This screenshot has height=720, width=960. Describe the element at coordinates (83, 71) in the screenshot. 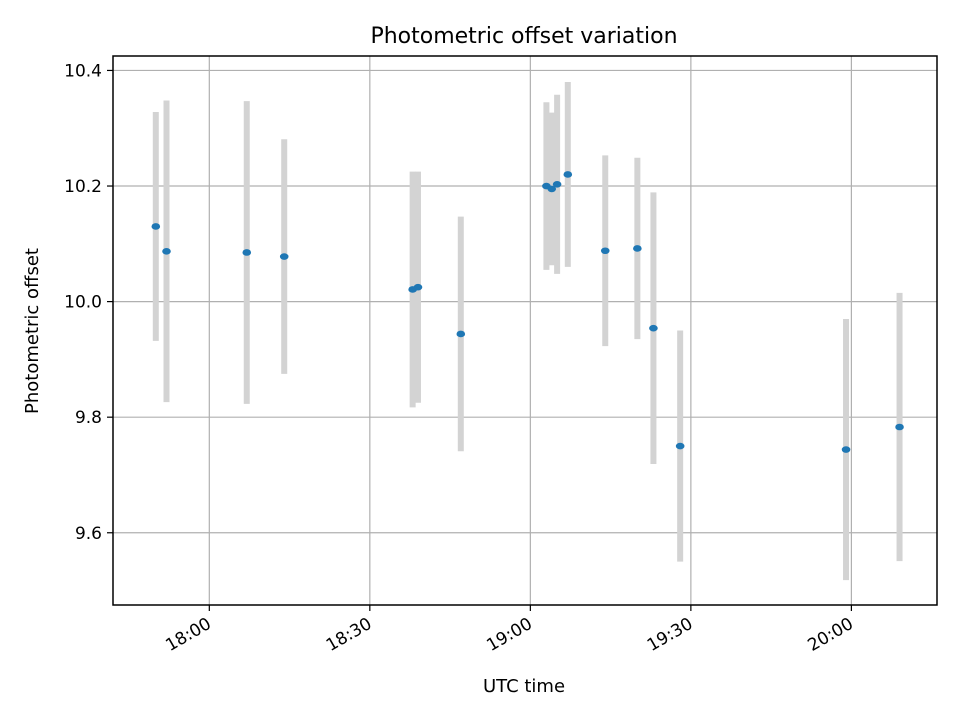

I see `y-tick-label: 10.4` at that location.